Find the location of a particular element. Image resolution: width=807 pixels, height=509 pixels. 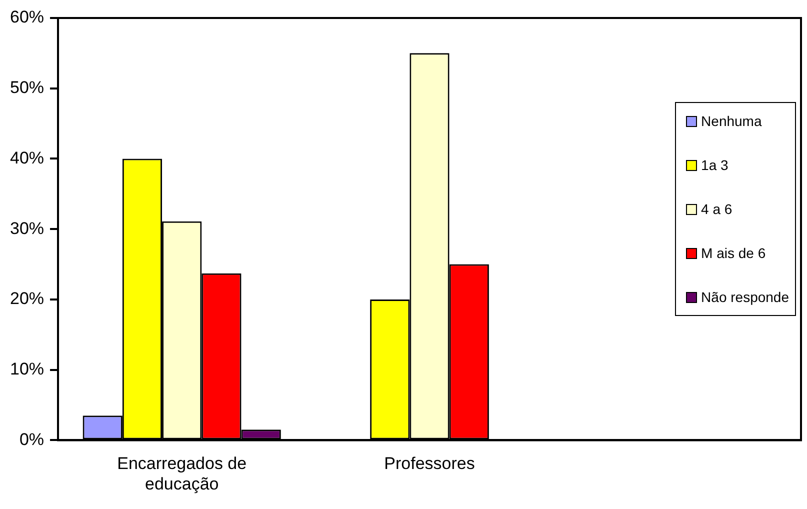

legend-label: Não responde is located at coordinates (745, 297).